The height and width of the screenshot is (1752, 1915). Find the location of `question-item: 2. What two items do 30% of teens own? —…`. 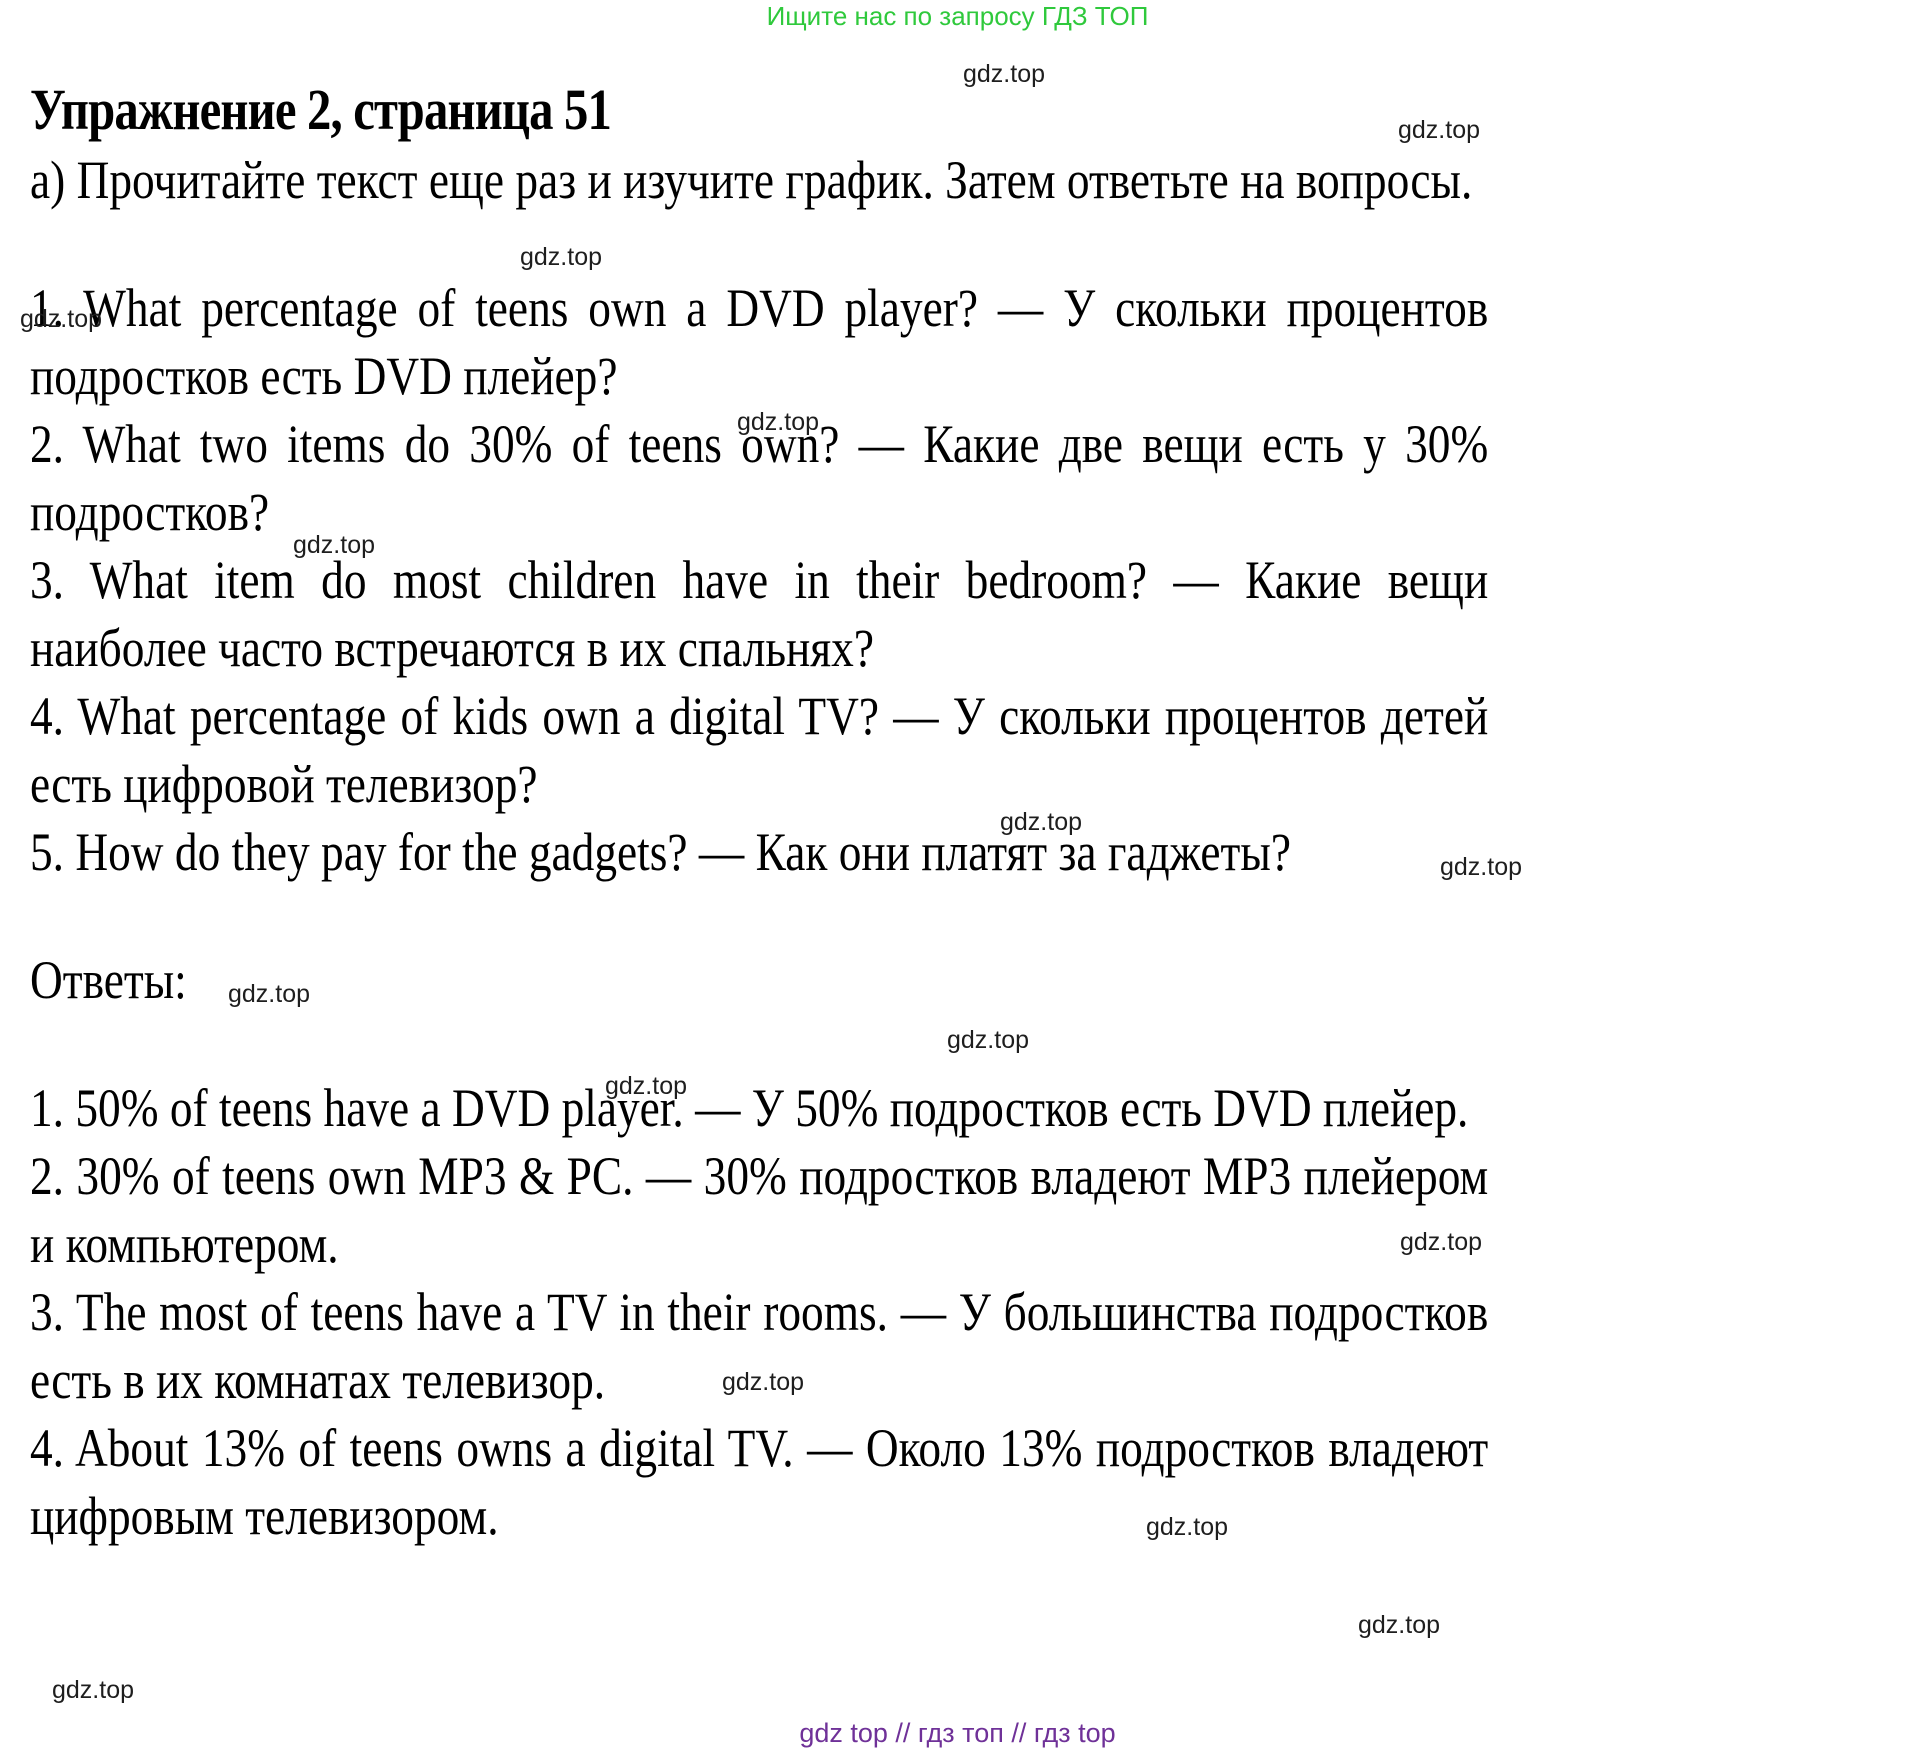

question-item: 2. What two items do 30% of teens own? —… is located at coordinates (759, 478).